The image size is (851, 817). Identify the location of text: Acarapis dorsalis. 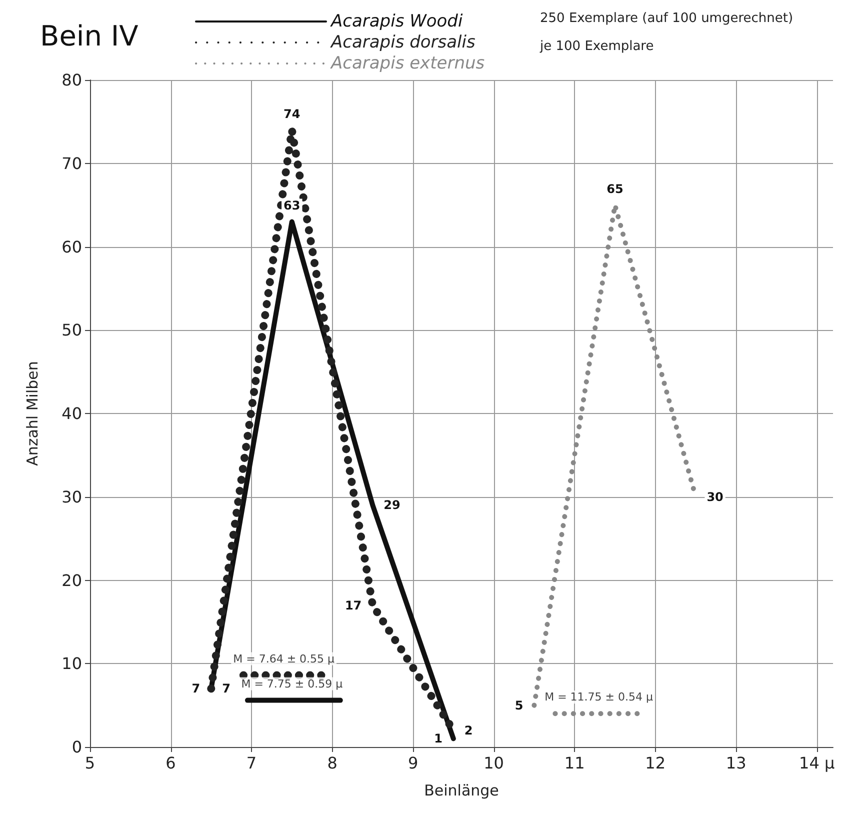
(403, 42).